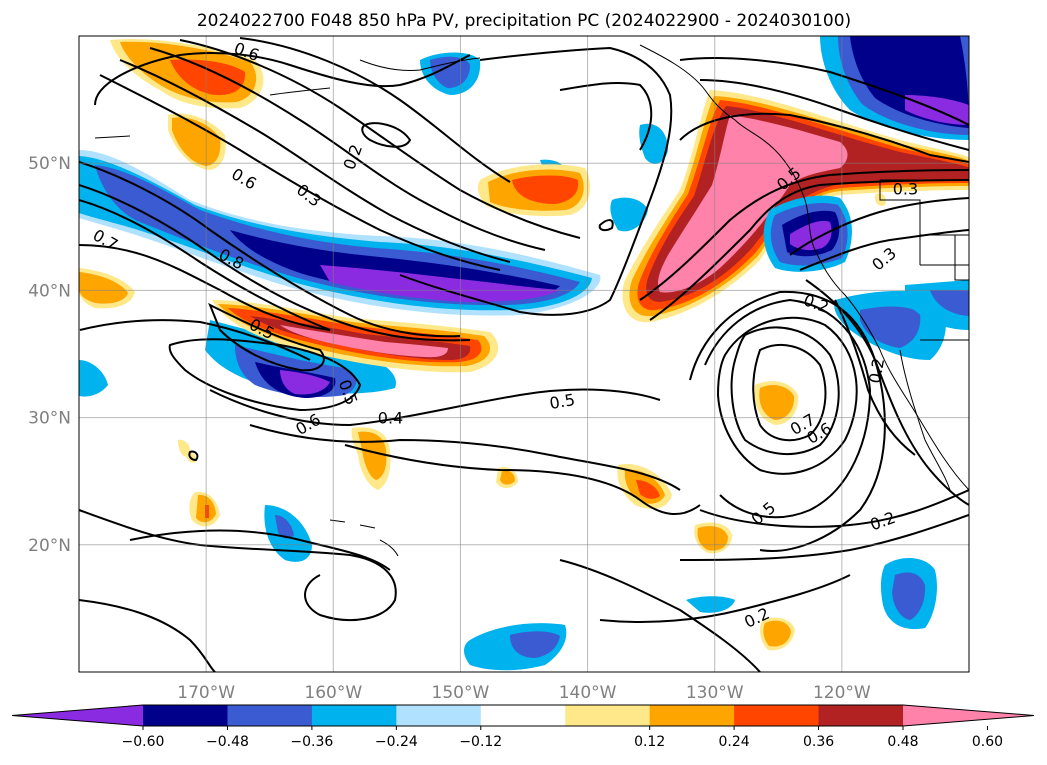 The width and height of the screenshot is (1047, 765). Describe the element at coordinates (818, 742) in the screenshot. I see `colorbar-tick-label: 0.36` at that location.